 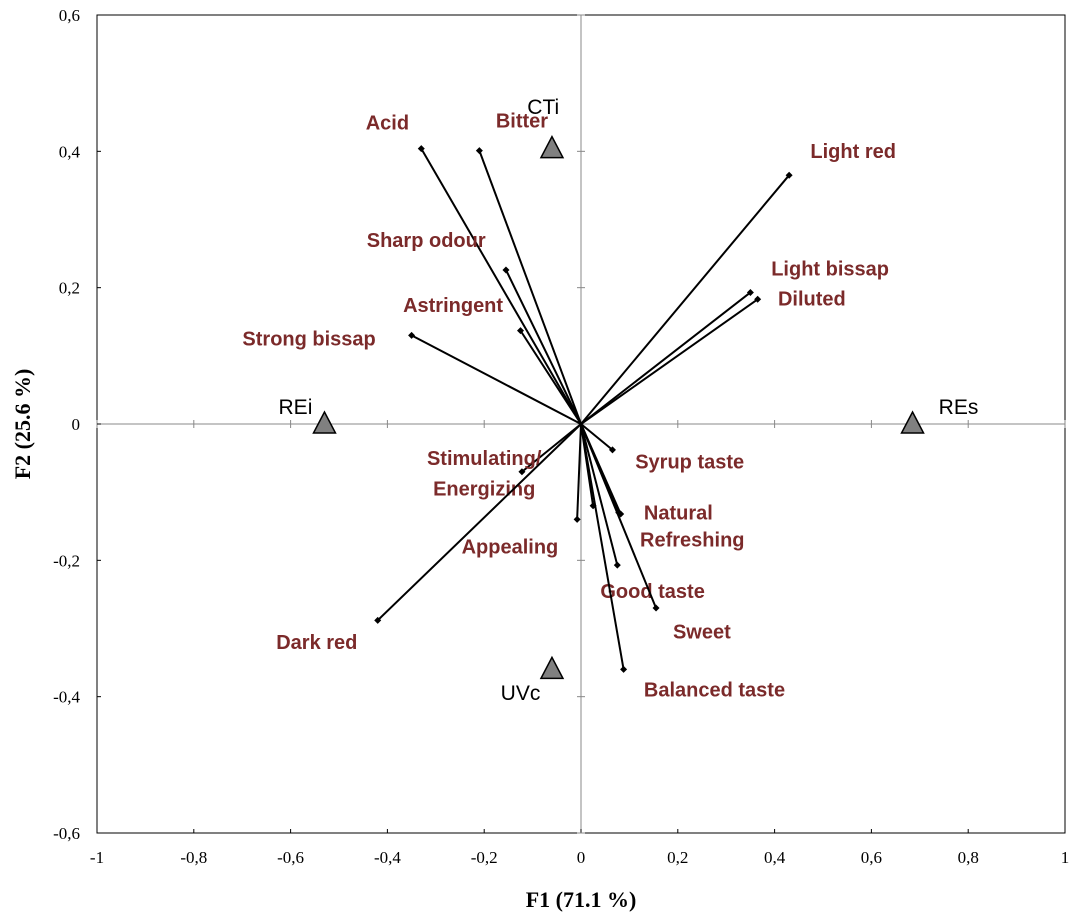 I want to click on x-tick-label: -1, so click(x=97, y=857).